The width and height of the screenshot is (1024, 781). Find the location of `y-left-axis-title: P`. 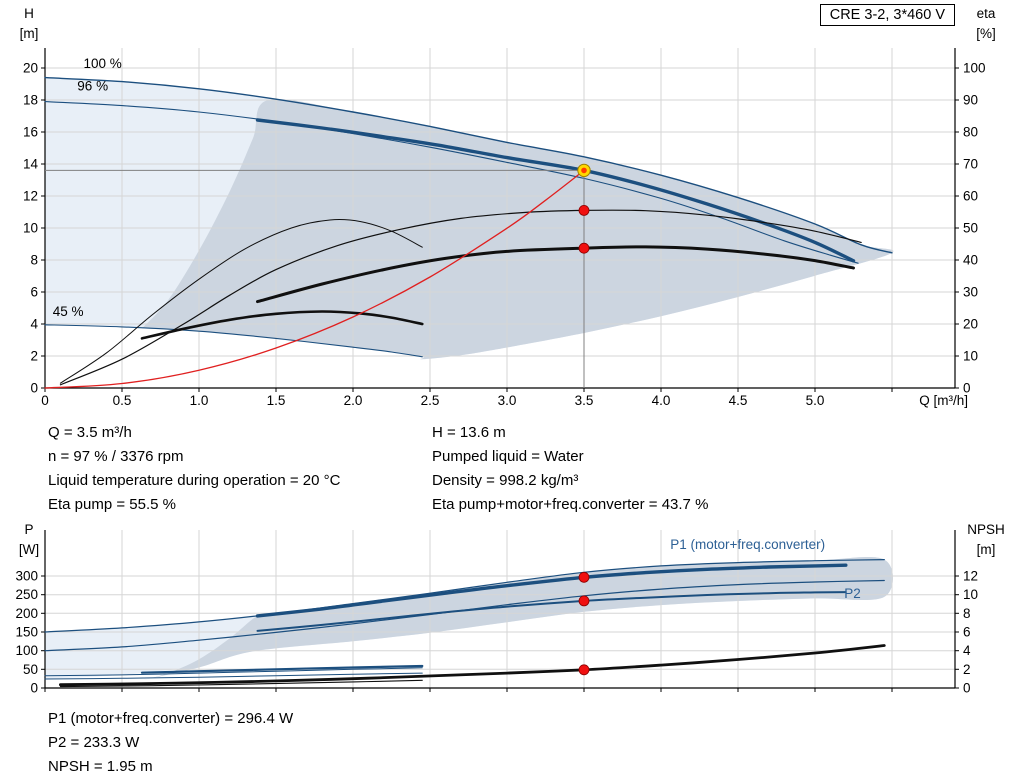

y-left-axis-title: P is located at coordinates (28, 529).